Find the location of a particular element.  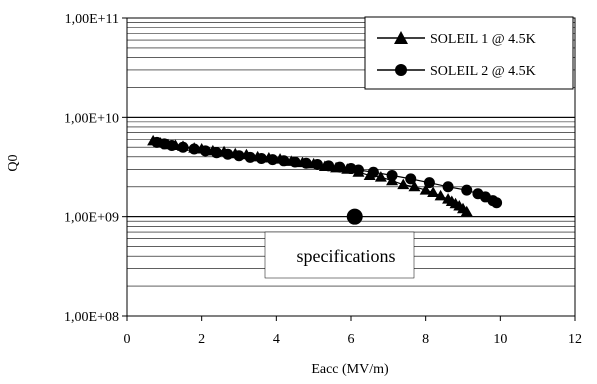

specifications-annotation: specifications is located at coordinates (339, 255).